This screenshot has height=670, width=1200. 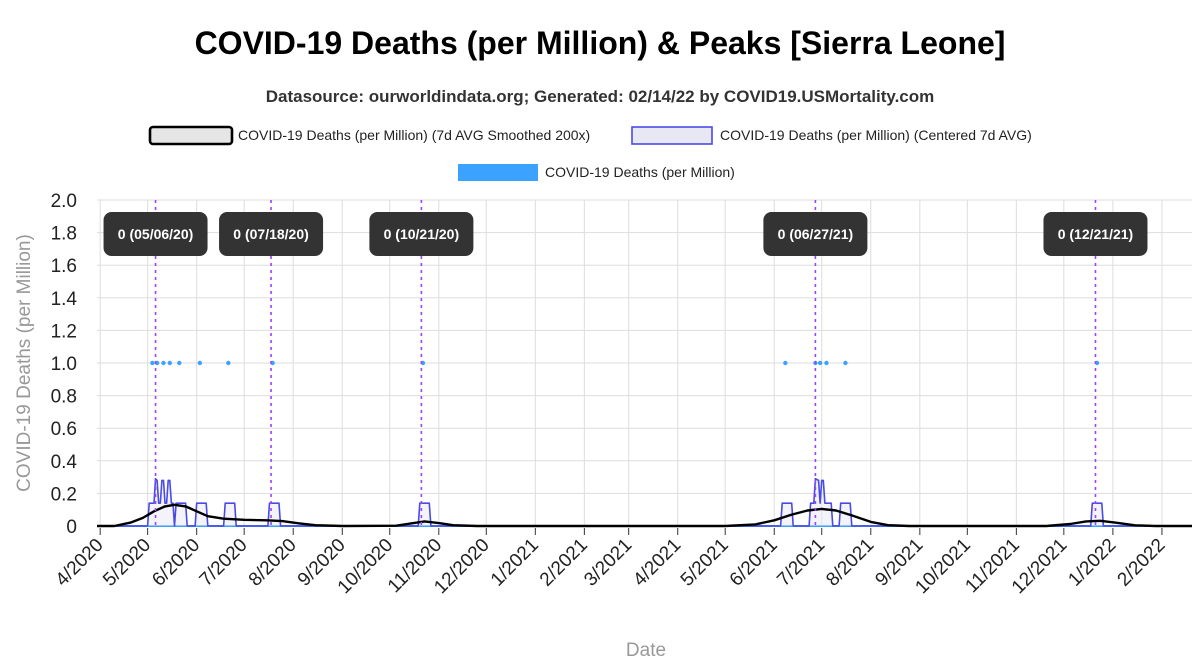 What do you see at coordinates (64, 429) in the screenshot?
I see `y-tick-label: 0.6` at bounding box center [64, 429].